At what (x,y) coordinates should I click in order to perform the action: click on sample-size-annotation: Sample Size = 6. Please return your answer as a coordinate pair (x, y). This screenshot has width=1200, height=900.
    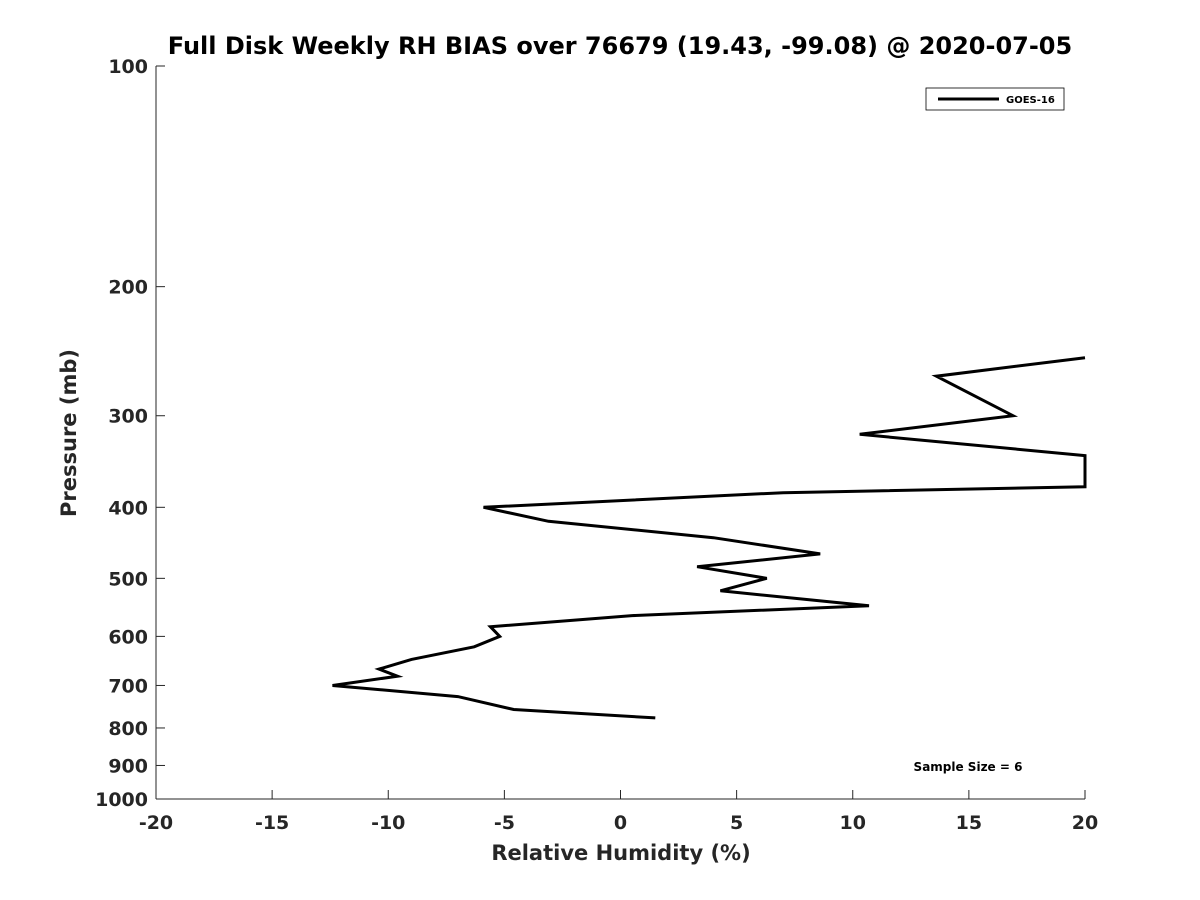
    Looking at the image, I should click on (968, 767).